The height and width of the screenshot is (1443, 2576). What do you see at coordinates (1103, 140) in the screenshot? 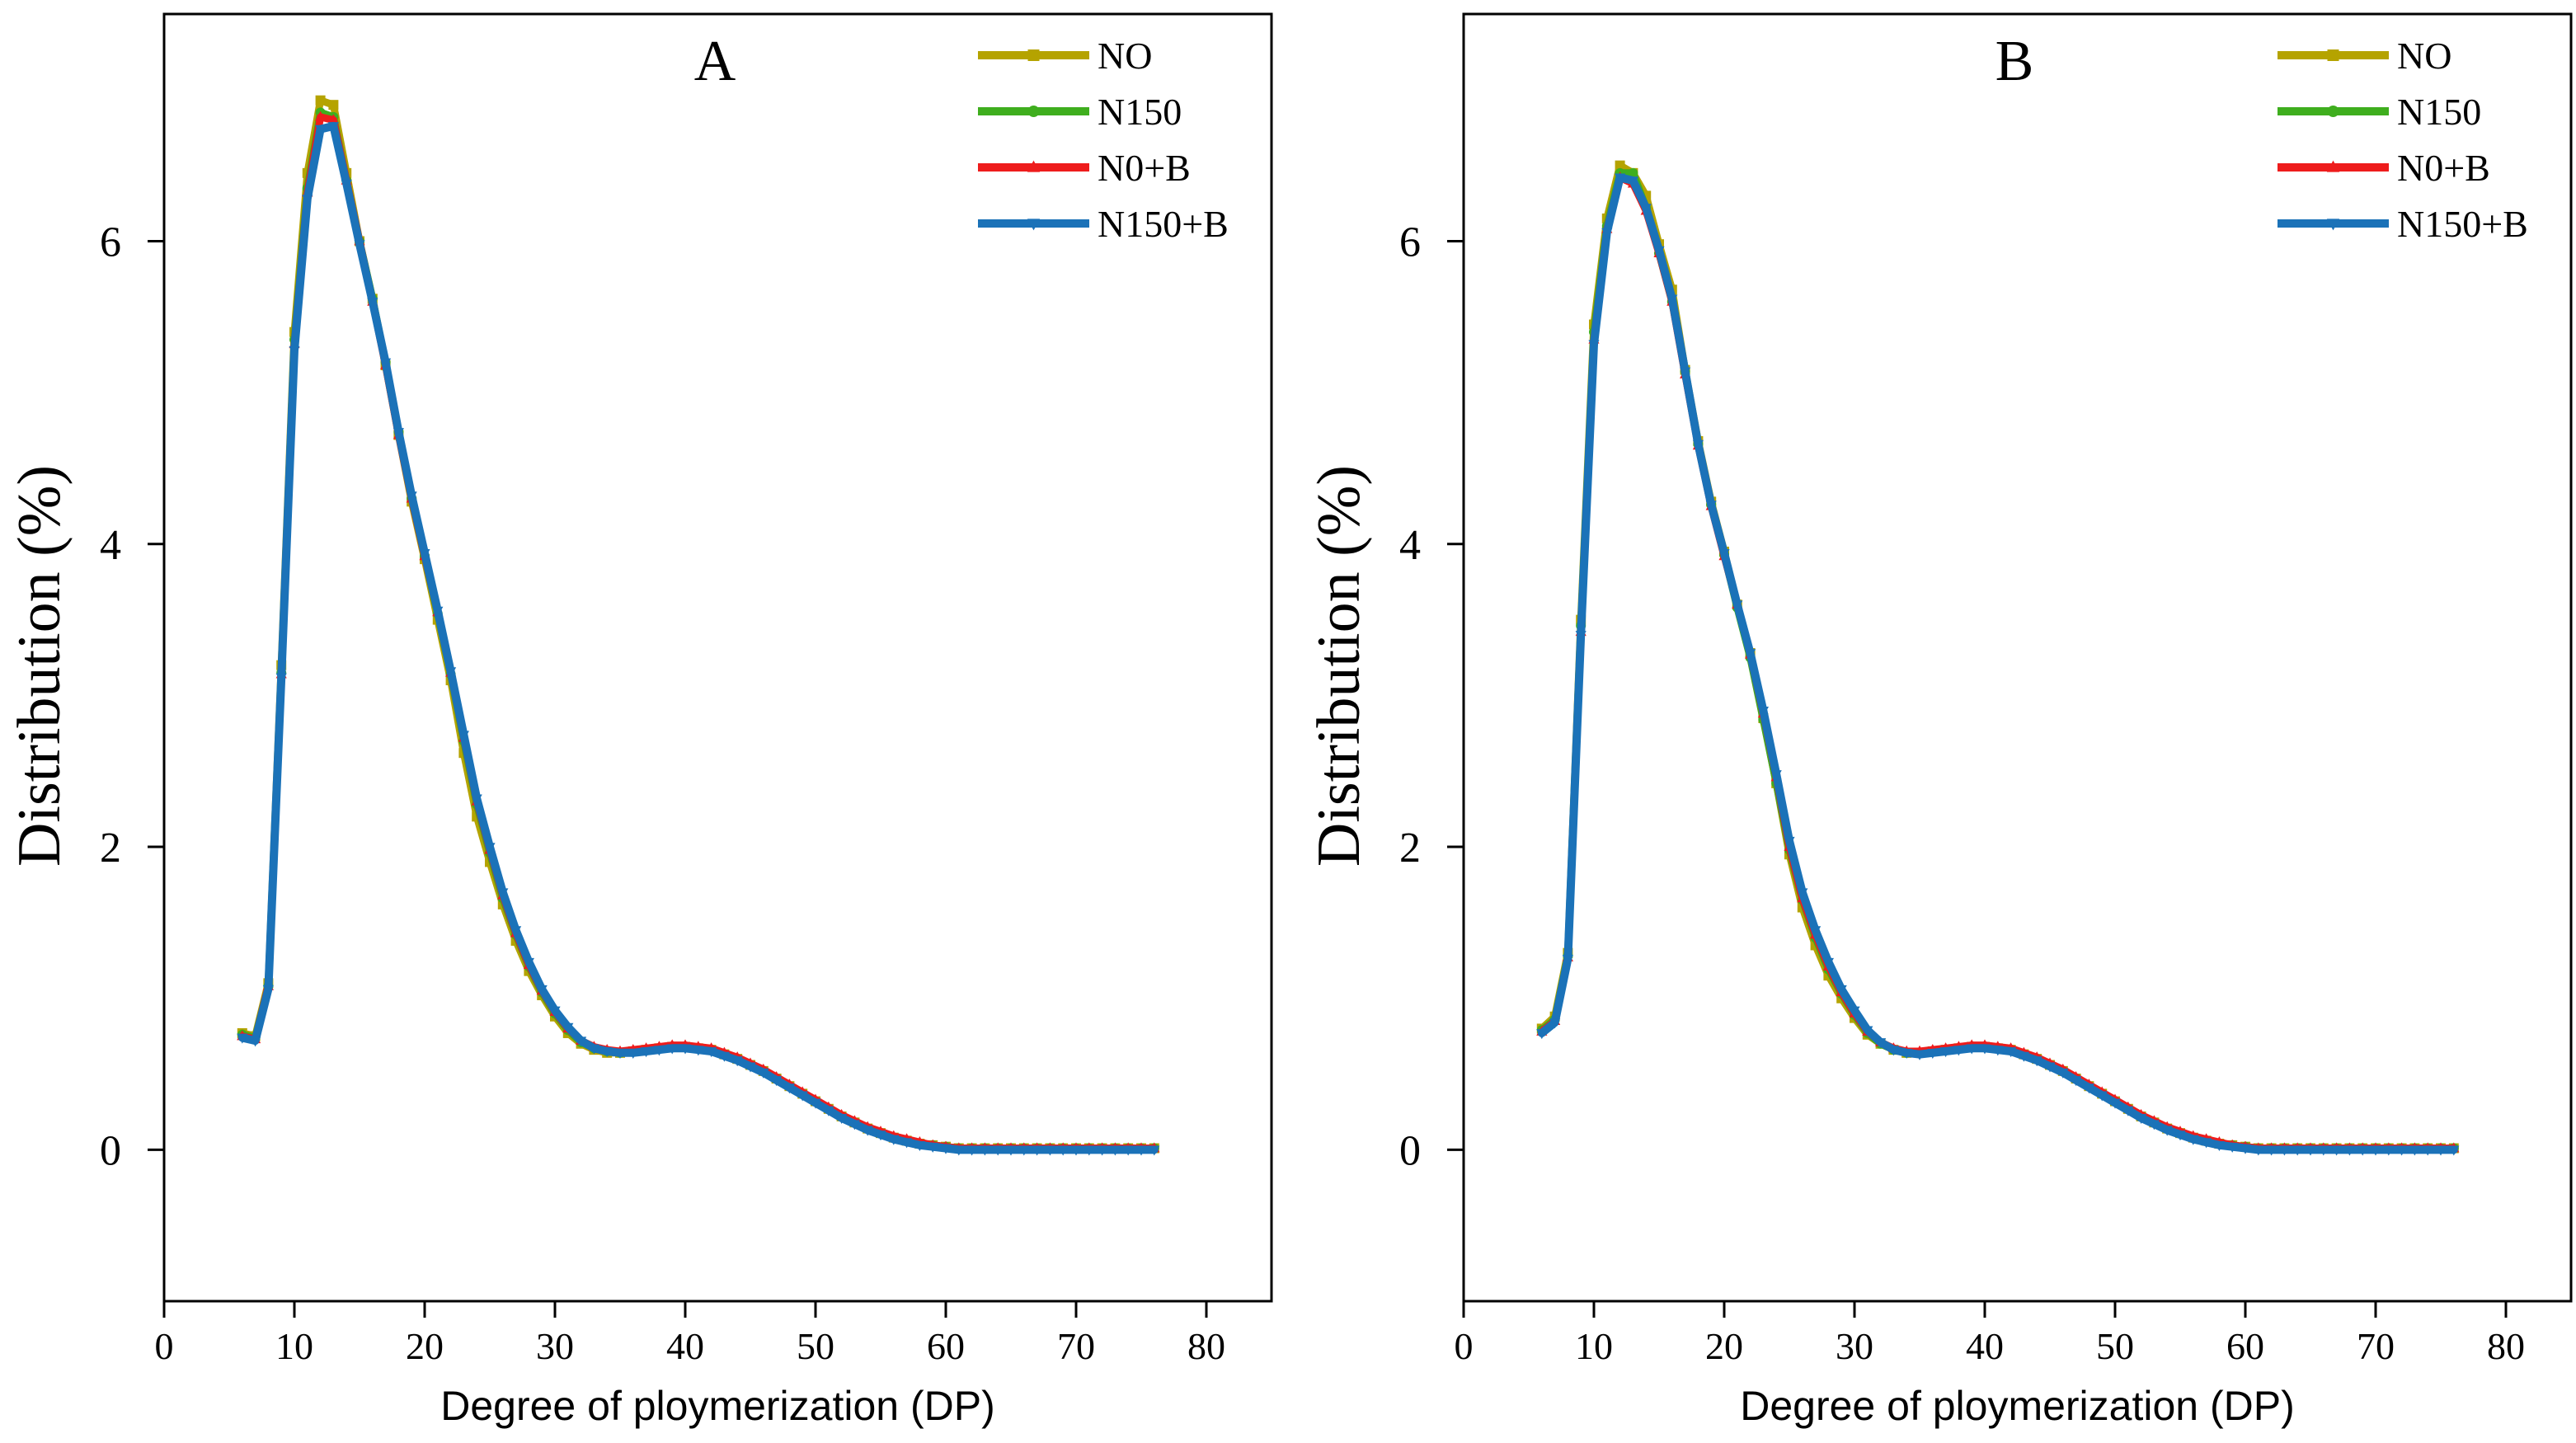
I see `legend: NO N150 N0+B N150+B` at bounding box center [1103, 140].